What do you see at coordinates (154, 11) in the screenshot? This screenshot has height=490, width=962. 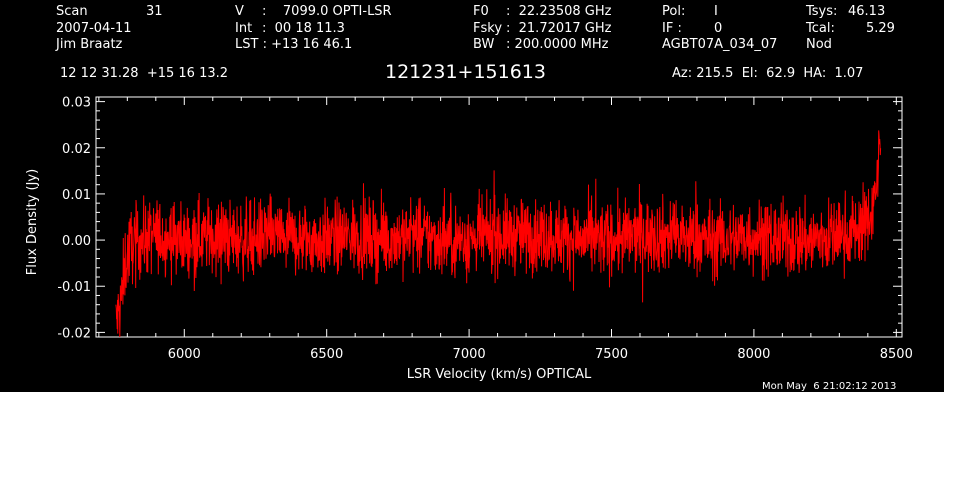 I see `scan-value: 31` at bounding box center [154, 11].